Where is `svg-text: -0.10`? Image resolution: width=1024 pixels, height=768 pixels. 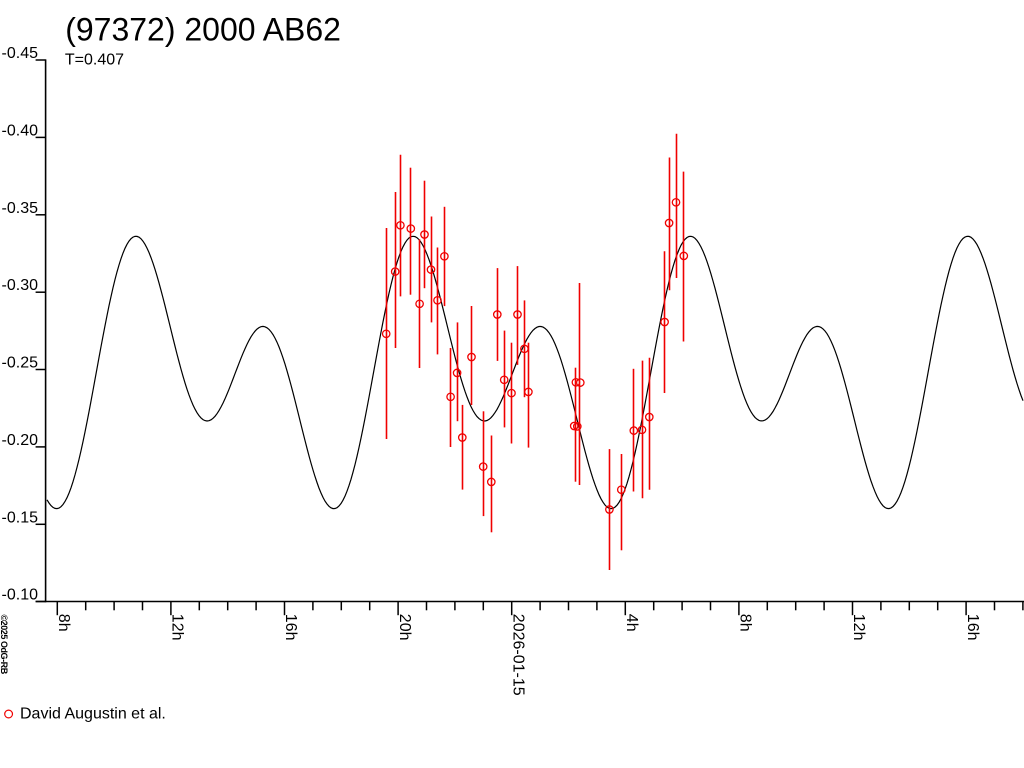 svg-text: -0.10 is located at coordinates (20, 595).